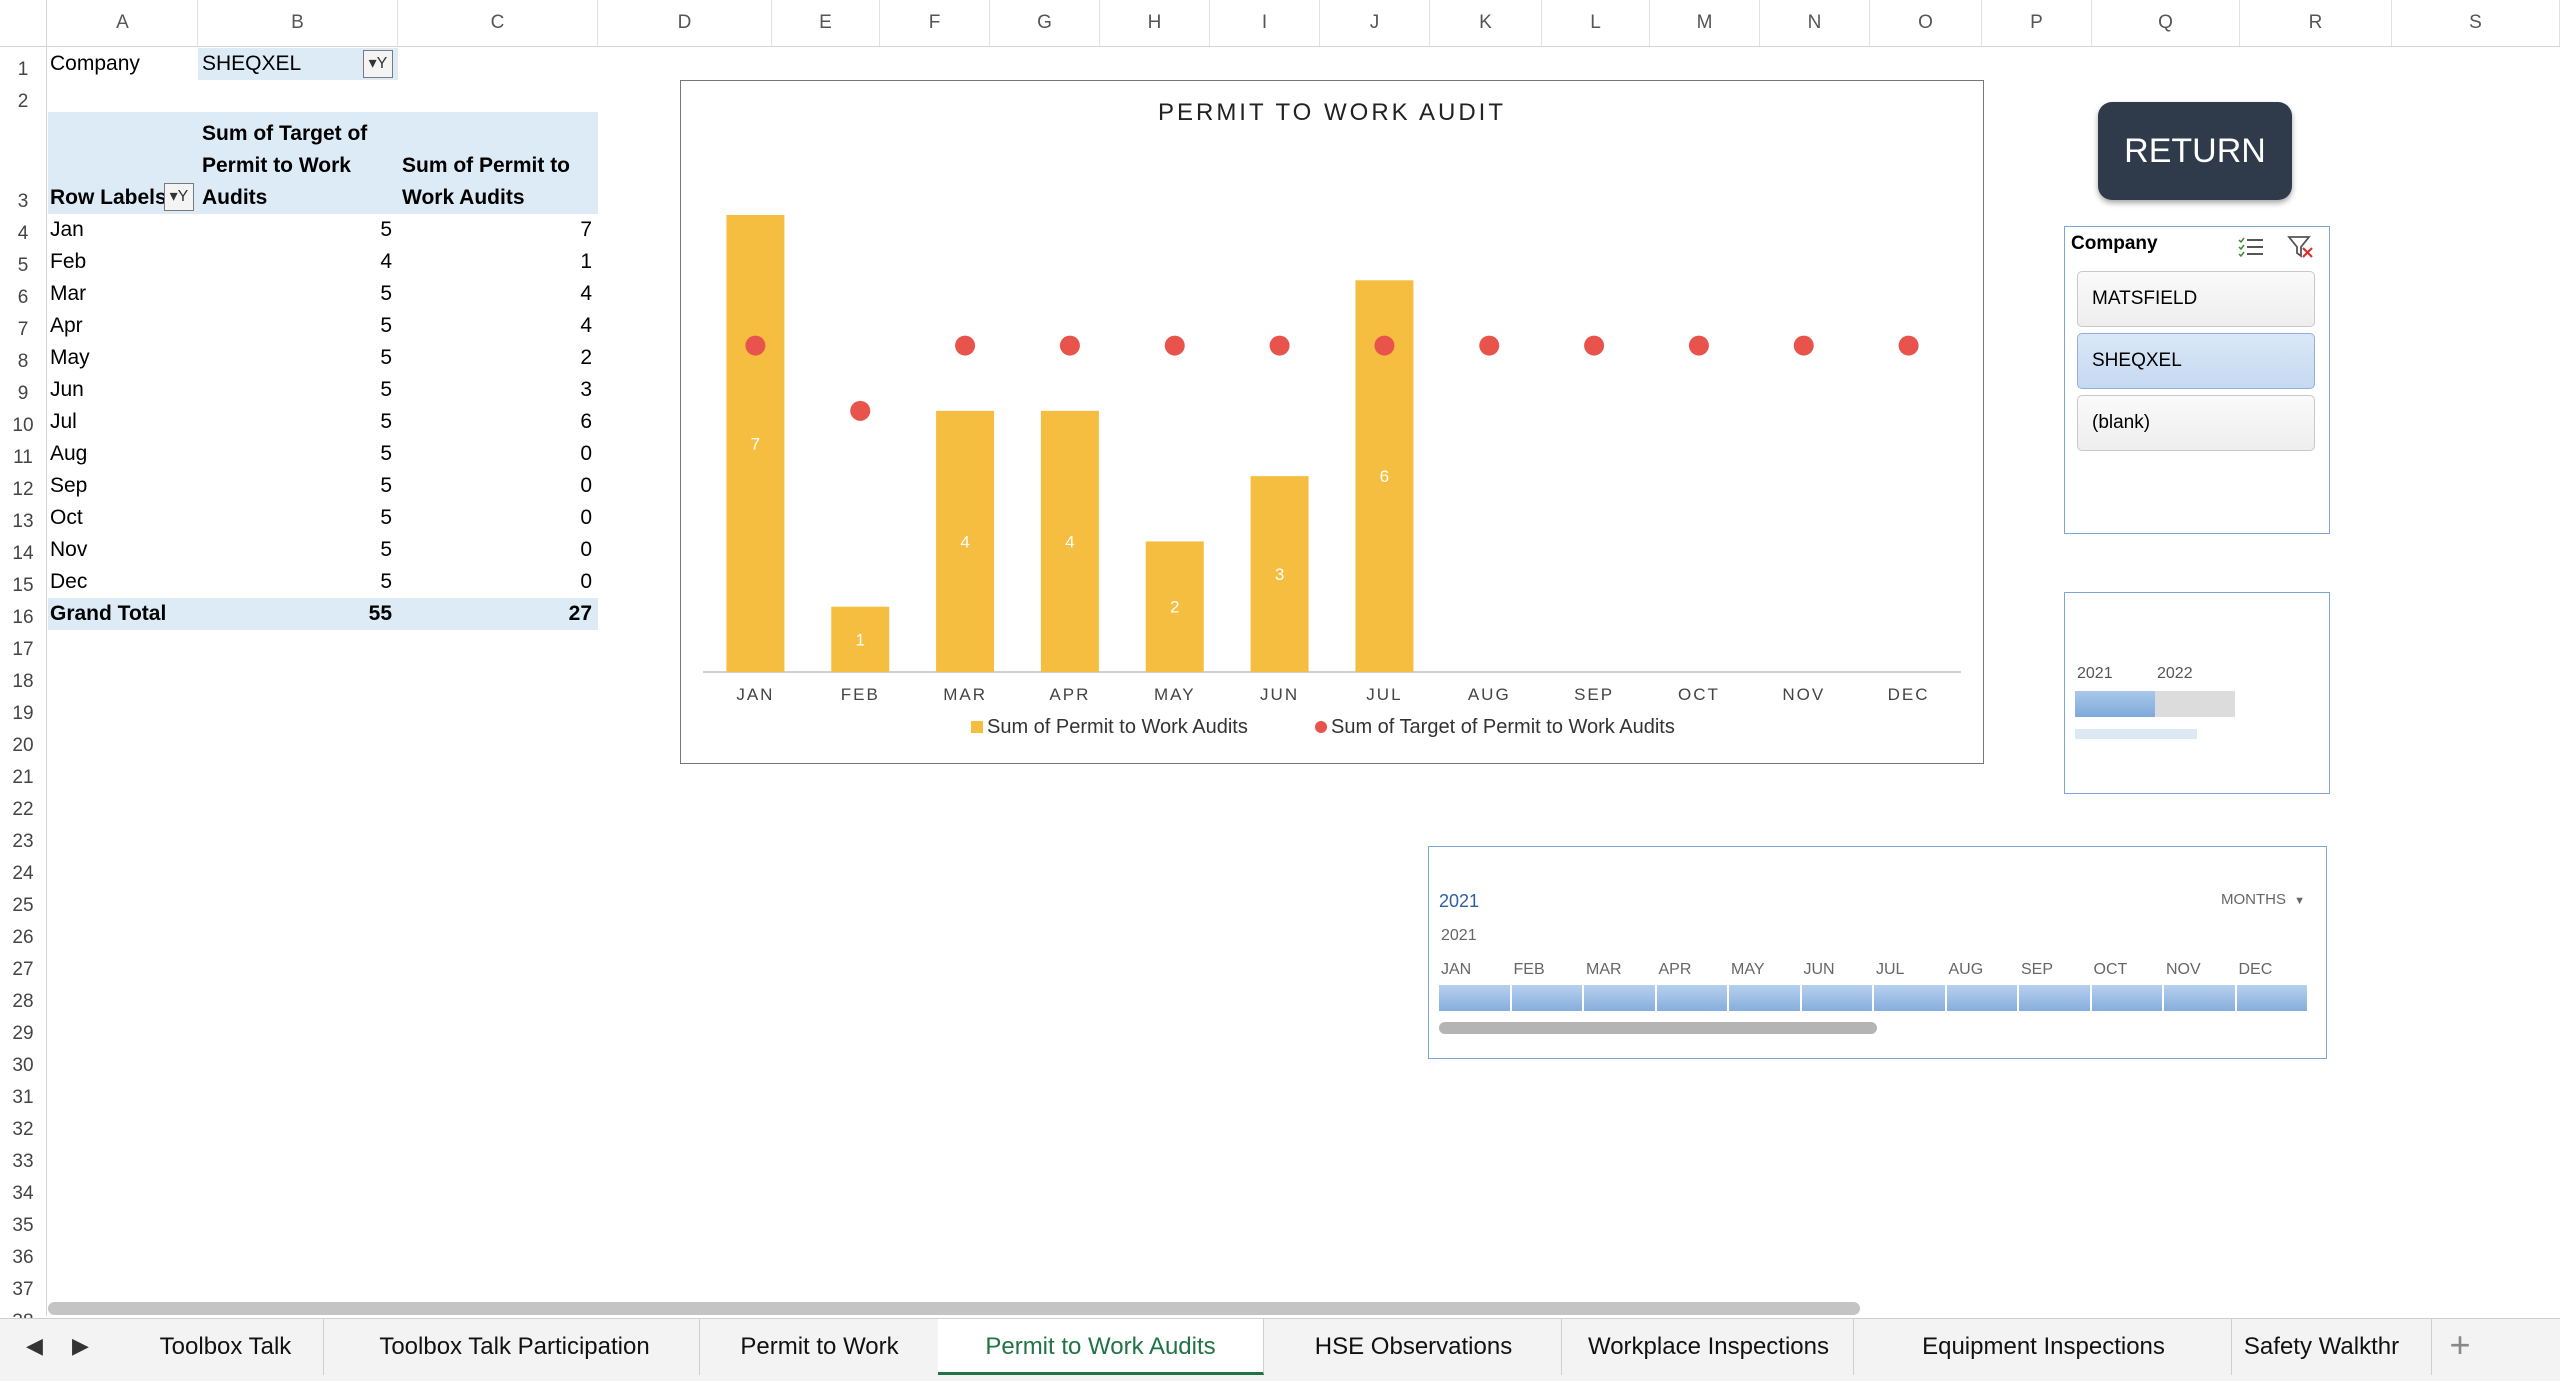  I want to click on slicer-item-sheqxel: SHEQXEL, so click(2196, 361).